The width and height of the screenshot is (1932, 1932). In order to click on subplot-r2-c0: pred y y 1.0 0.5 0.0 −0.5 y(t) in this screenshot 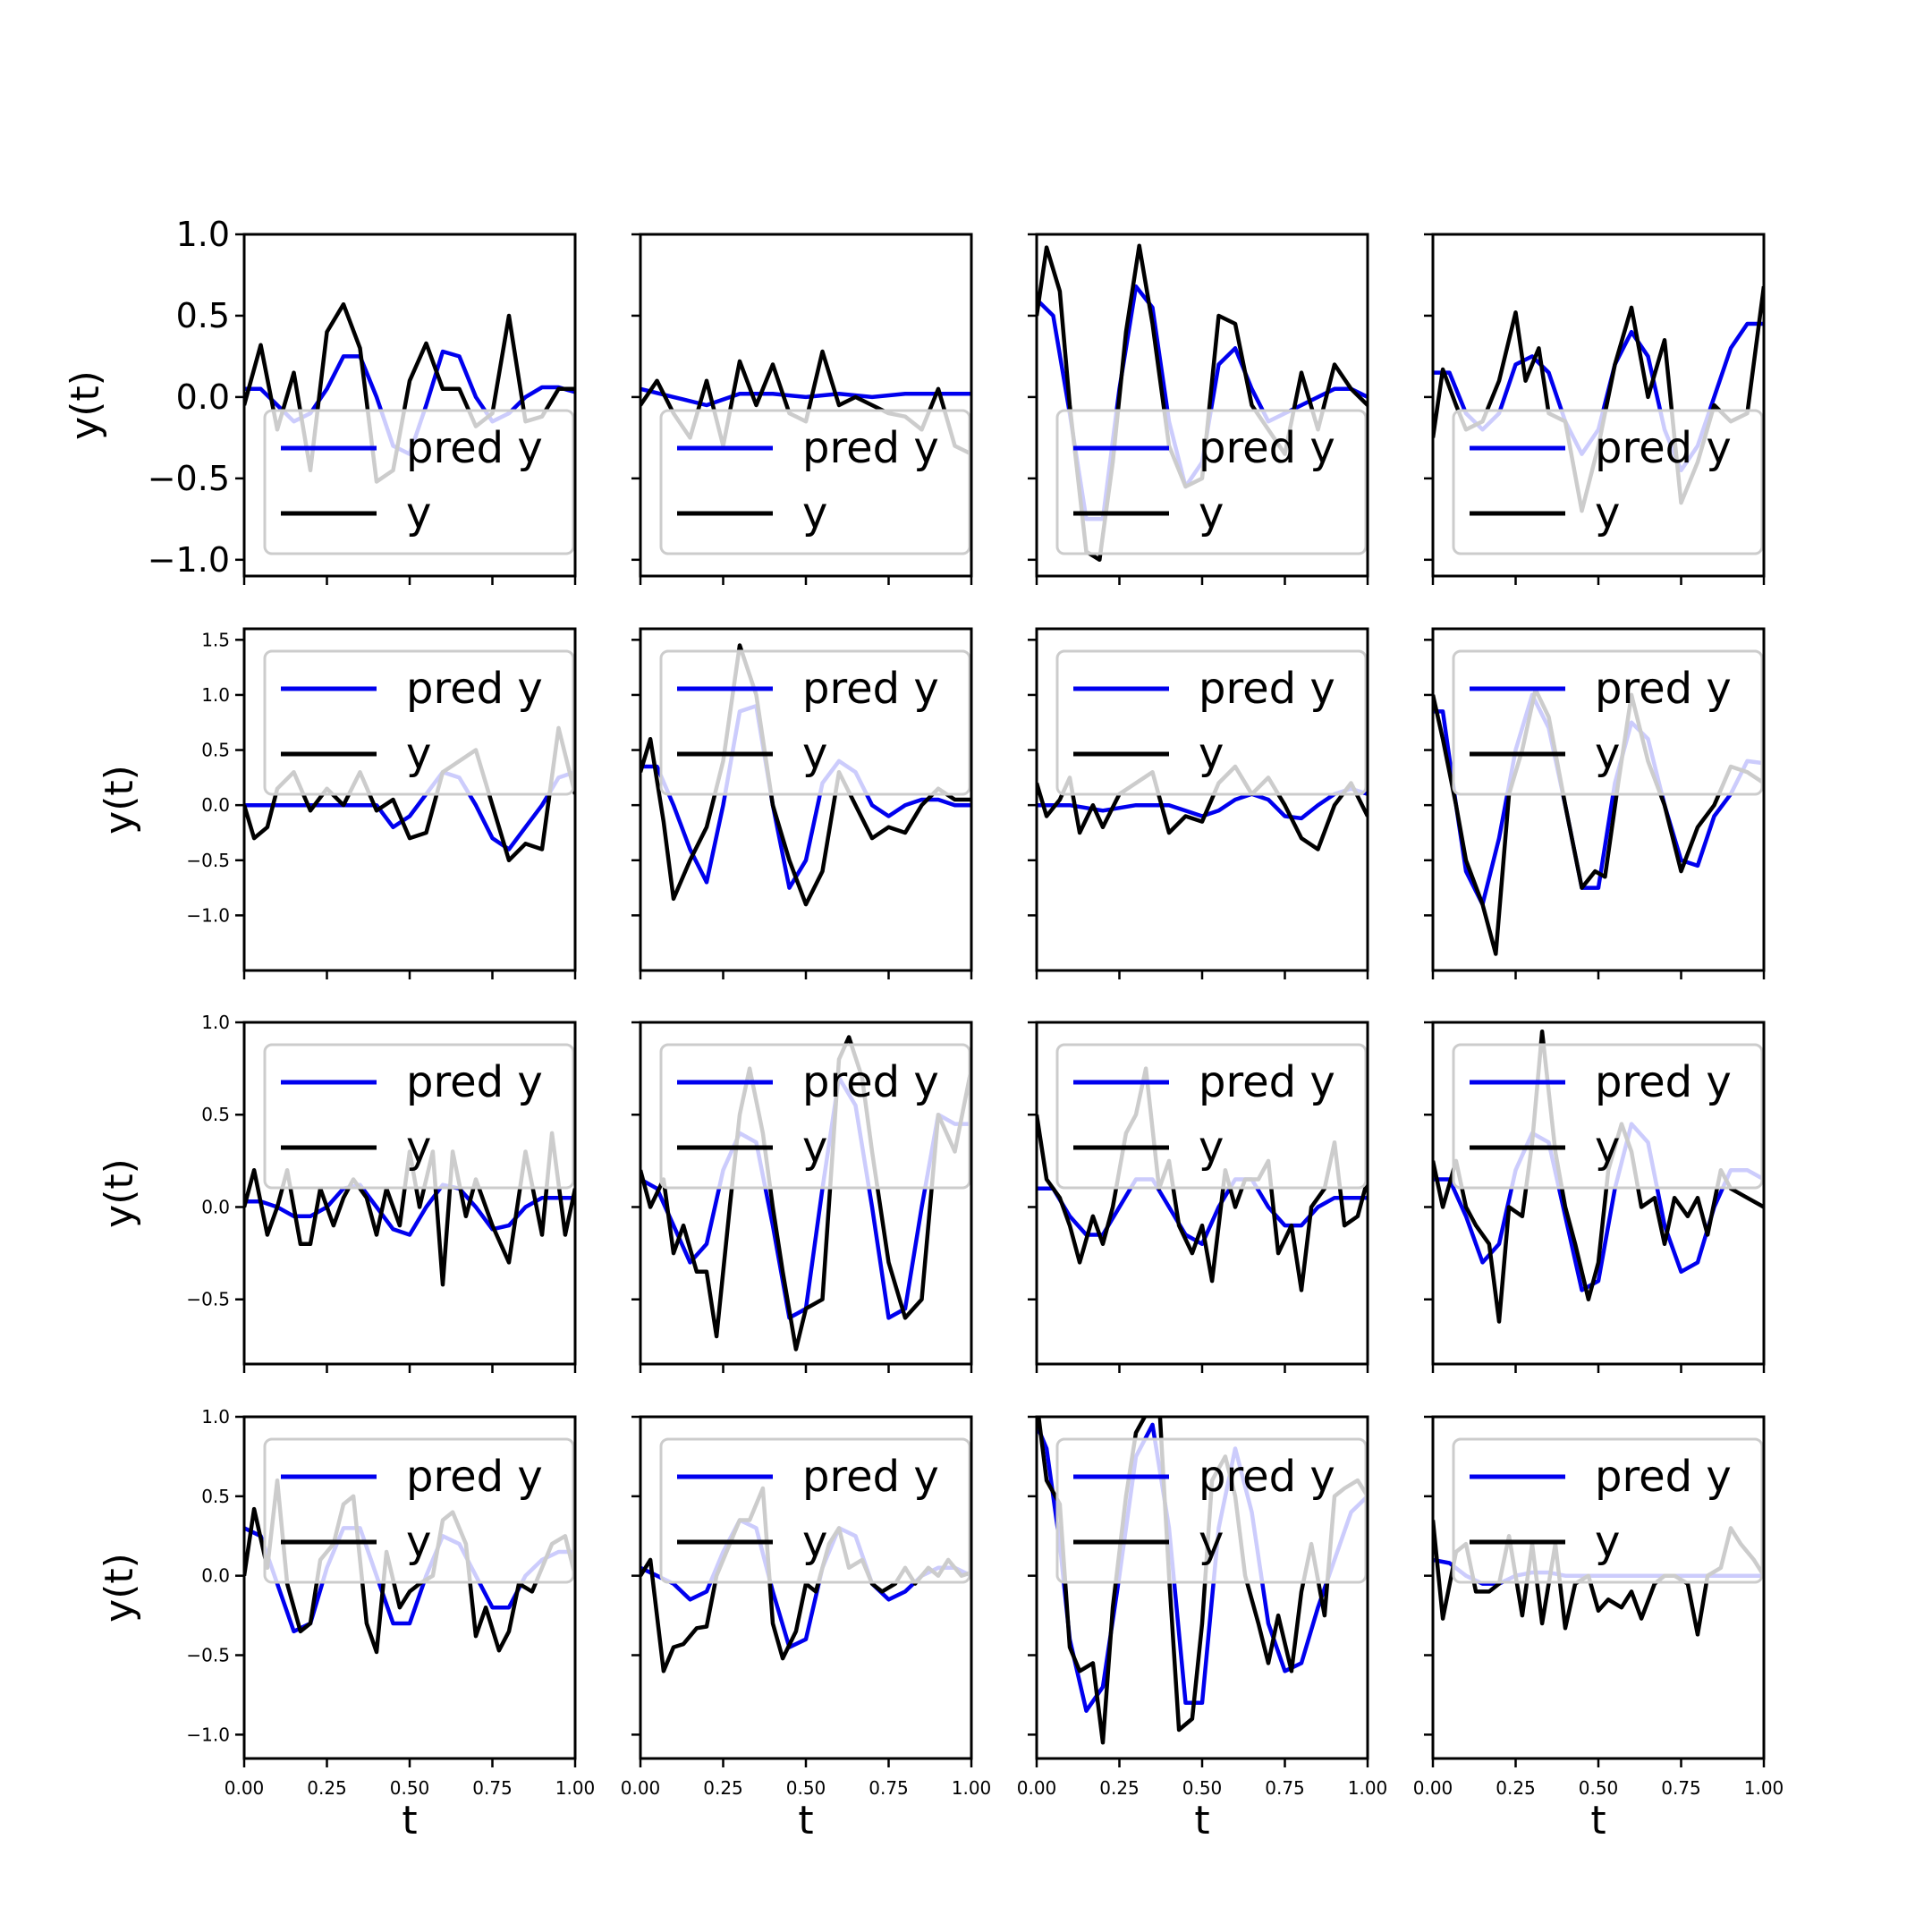, I will do `click(337, 1192)`.